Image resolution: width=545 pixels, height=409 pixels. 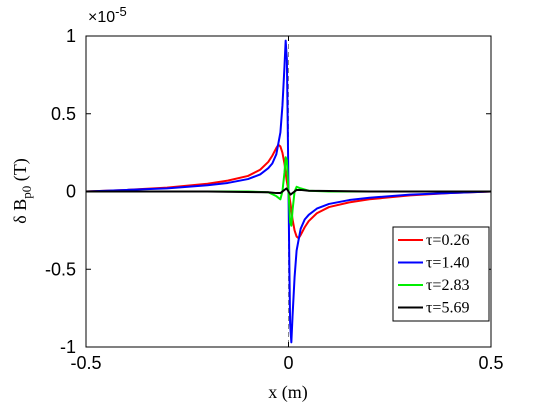 I want to click on y-axis-label: δ Bp0 (T), so click(x=22, y=190).